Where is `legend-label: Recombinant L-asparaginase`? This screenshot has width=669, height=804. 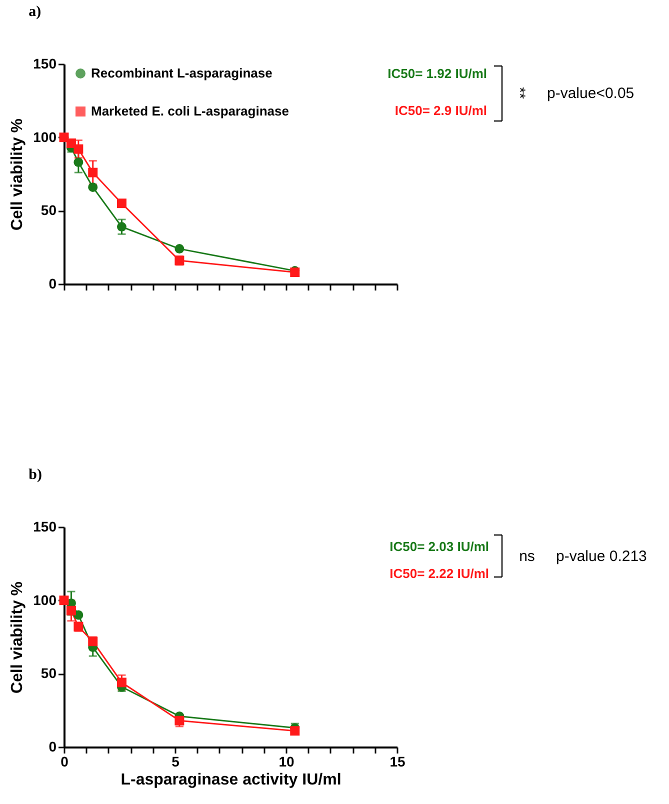
legend-label: Recombinant L-asparaginase is located at coordinates (181, 73).